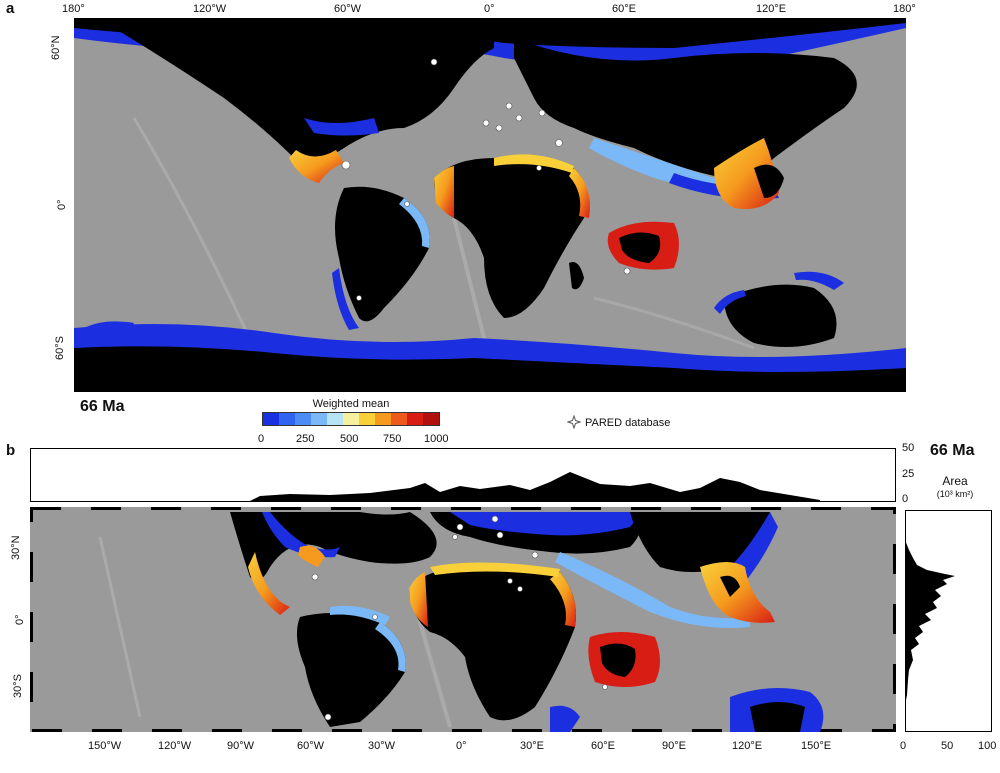 This screenshot has width=1000, height=773. Describe the element at coordinates (18, 686) in the screenshot. I see `lat-tick: 30°S` at that location.